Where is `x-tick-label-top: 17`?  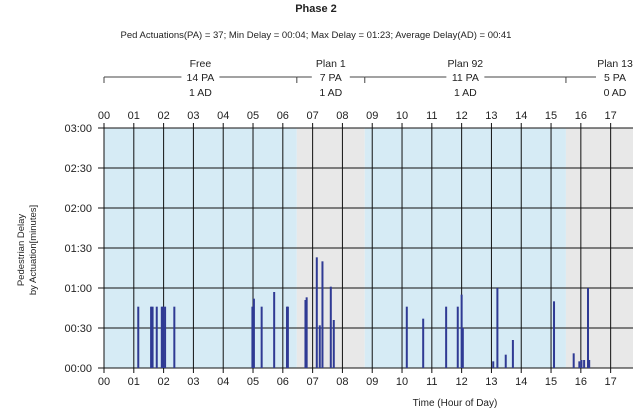 x-tick-label-top: 17 is located at coordinates (611, 116).